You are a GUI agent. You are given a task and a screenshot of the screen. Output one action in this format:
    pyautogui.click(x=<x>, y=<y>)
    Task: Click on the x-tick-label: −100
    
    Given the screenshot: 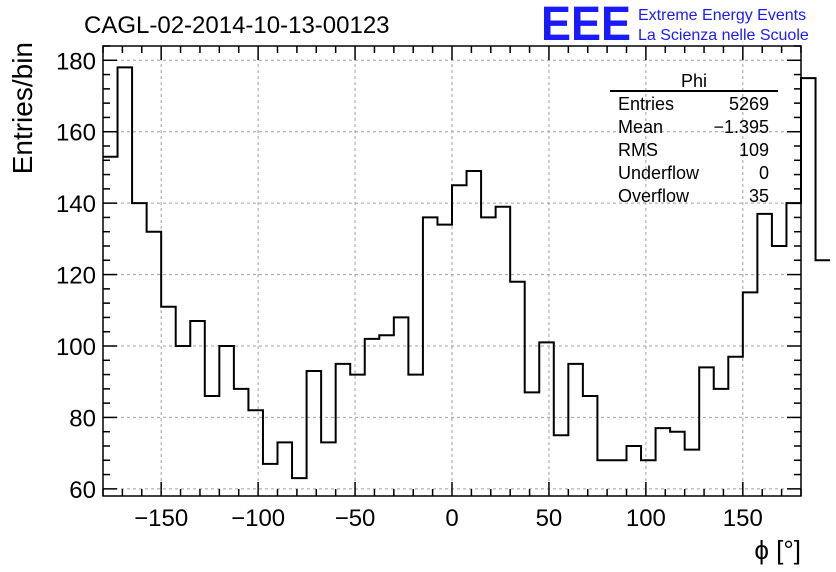 What is the action you would take?
    pyautogui.click(x=258, y=518)
    